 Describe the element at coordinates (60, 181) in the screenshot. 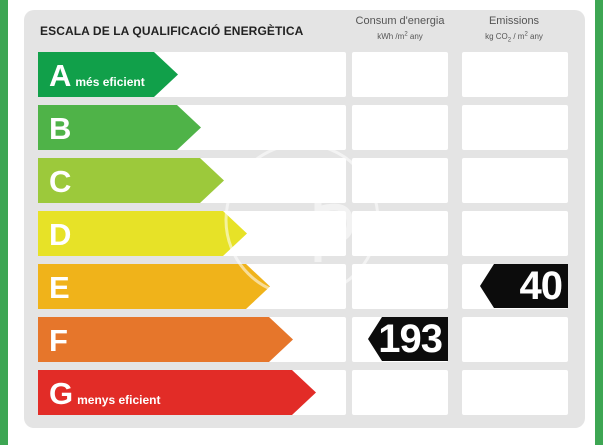

I see `rating-letter: C` at that location.